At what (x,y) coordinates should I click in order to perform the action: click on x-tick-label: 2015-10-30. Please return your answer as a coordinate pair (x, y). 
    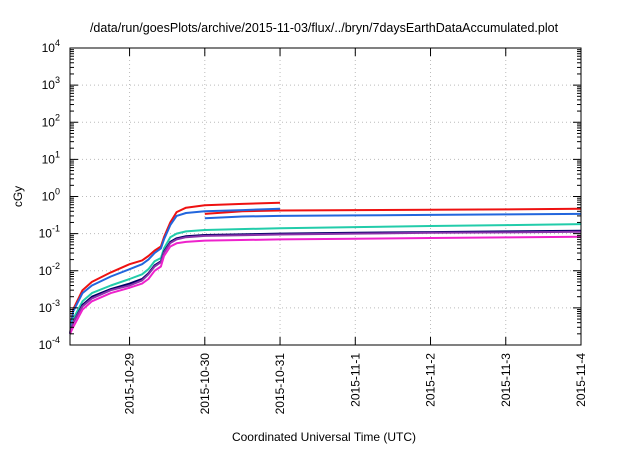
    Looking at the image, I should click on (205, 384).